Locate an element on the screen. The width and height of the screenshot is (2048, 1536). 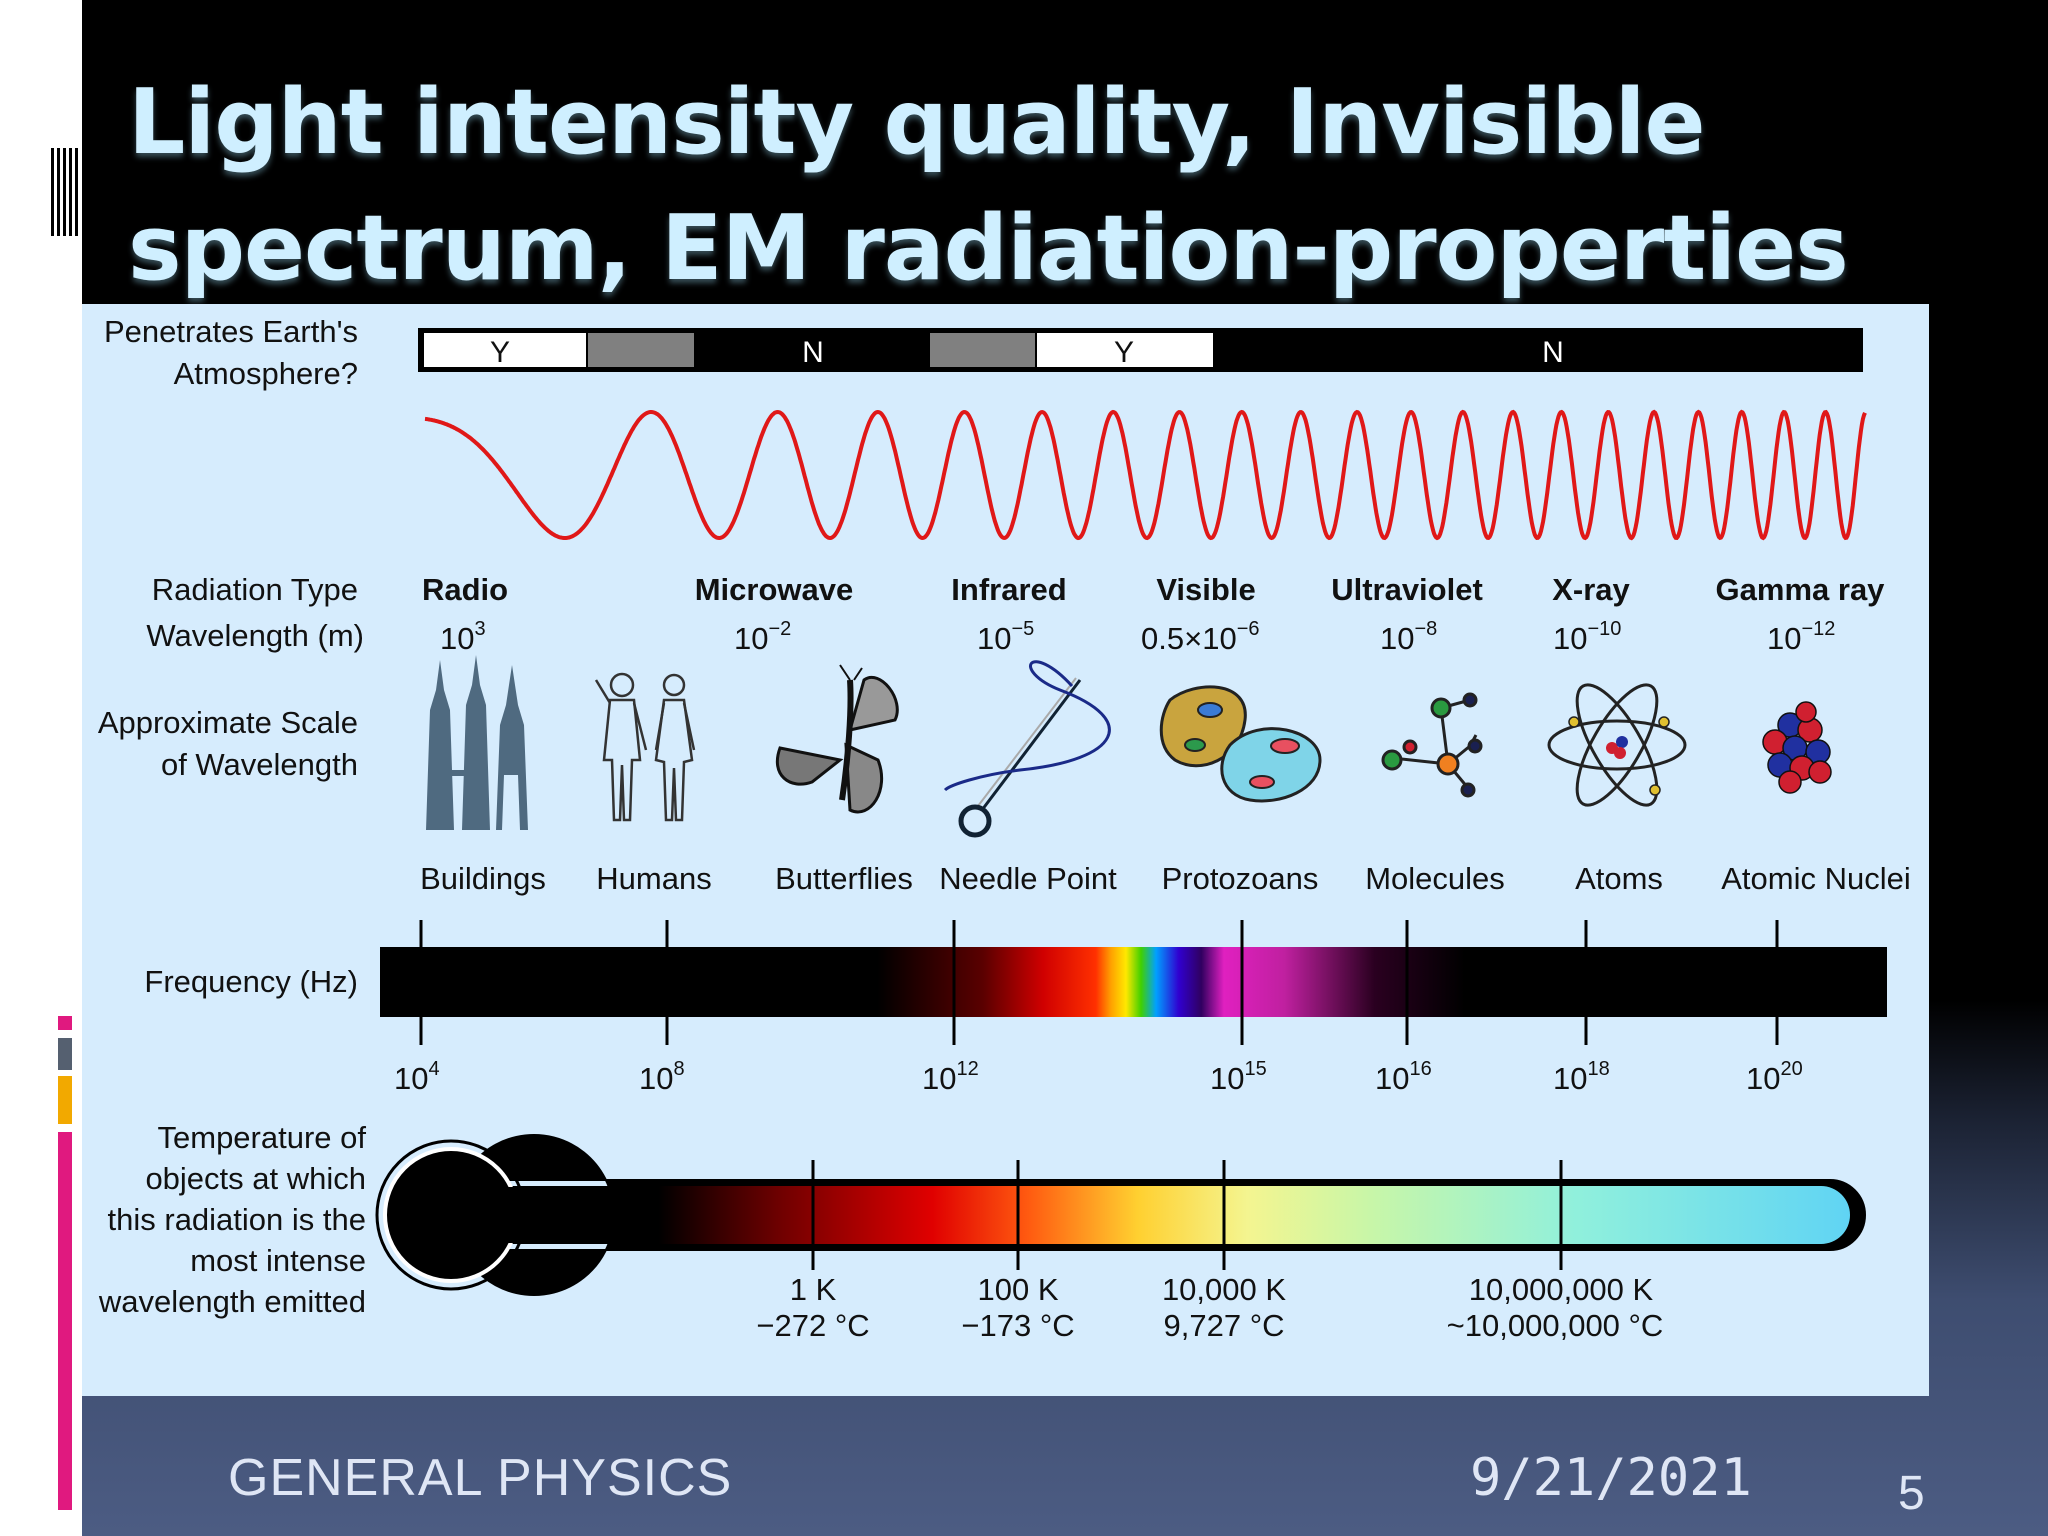
frequency-value-6: 1018 is located at coordinates (1581, 1077).